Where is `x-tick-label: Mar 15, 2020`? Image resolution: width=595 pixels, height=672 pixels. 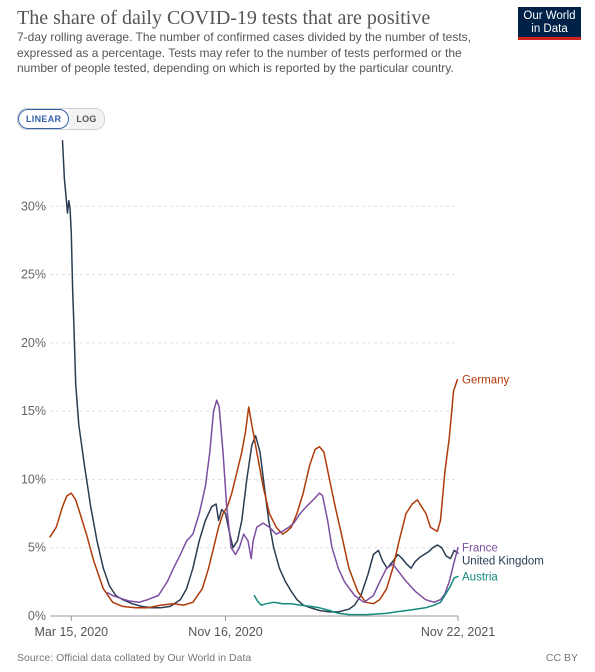
x-tick-label: Mar 15, 2020 is located at coordinates (71, 632).